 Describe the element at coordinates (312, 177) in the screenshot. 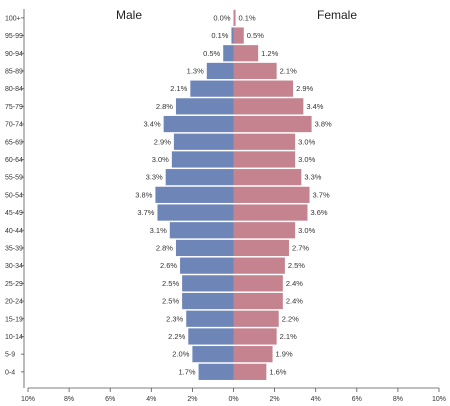

I see `female-value-label: 3.3%` at that location.